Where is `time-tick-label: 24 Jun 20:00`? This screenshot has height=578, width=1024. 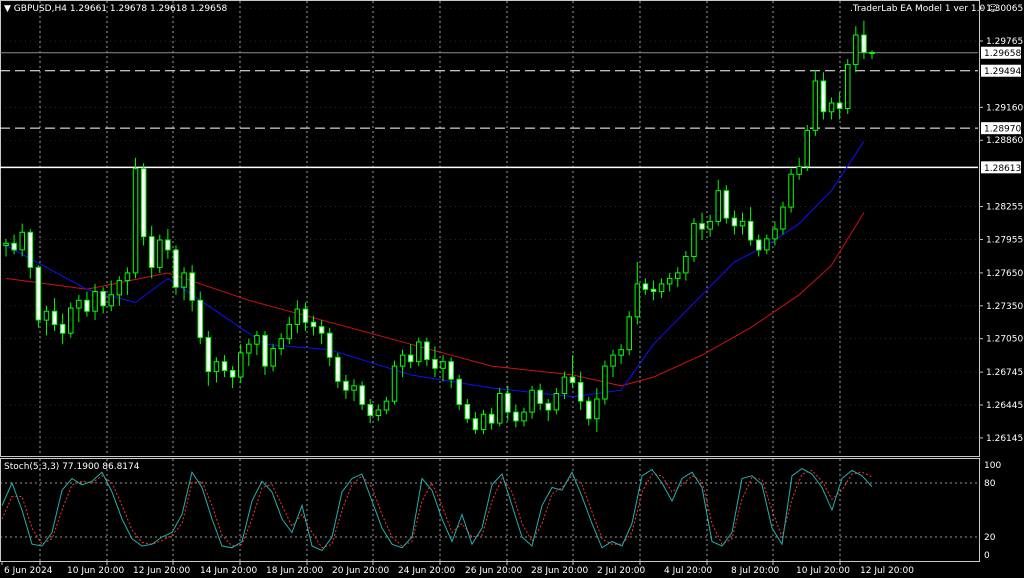 time-tick-label: 24 Jun 20:00 is located at coordinates (426, 571).